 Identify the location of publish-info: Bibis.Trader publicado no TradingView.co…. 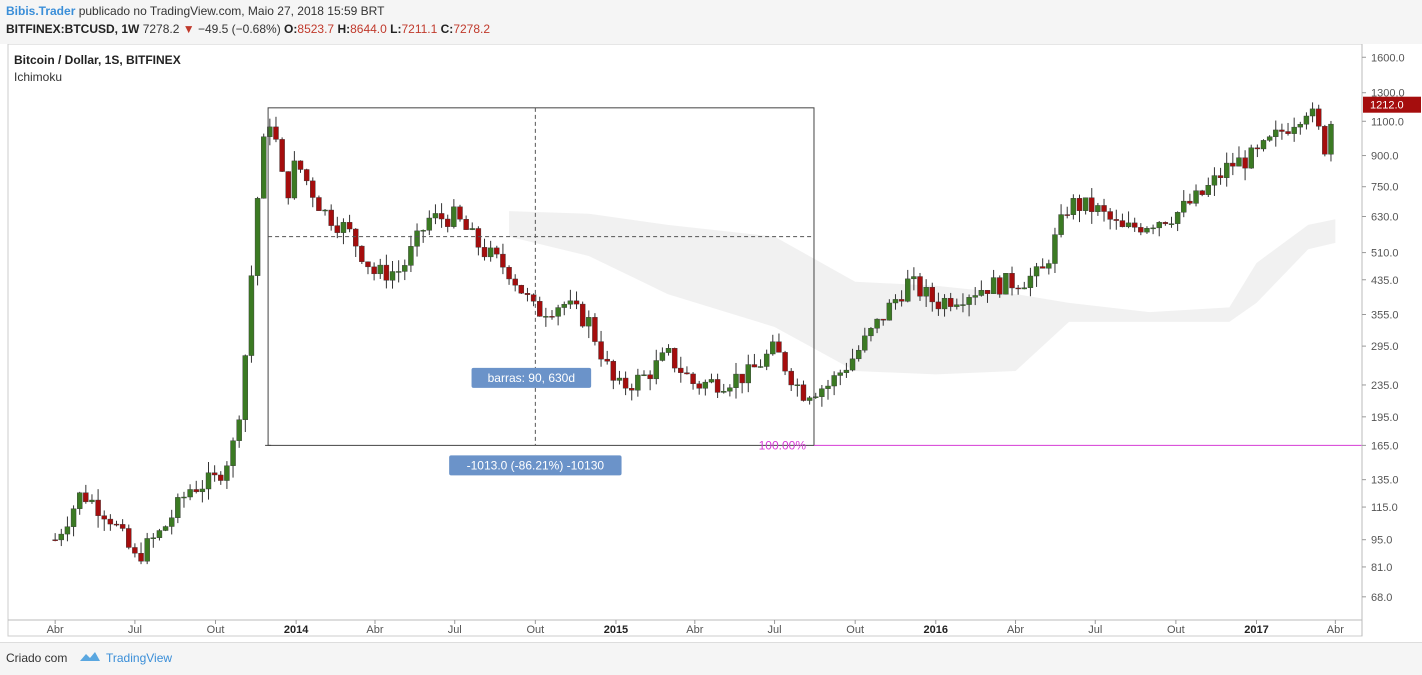
(195, 11).